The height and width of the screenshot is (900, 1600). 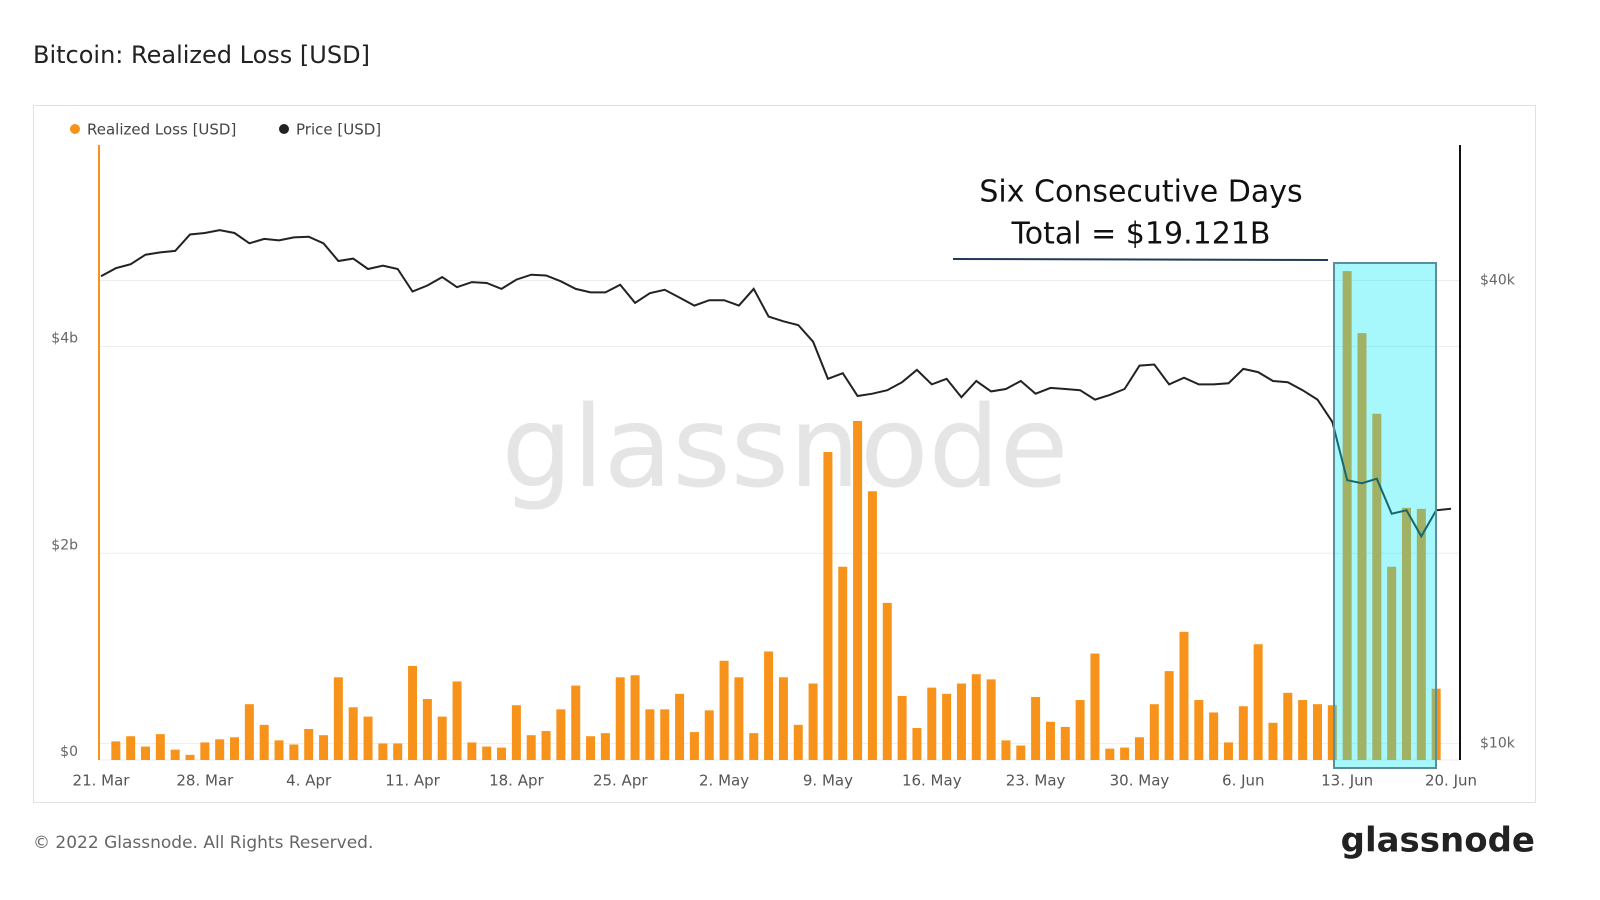 What do you see at coordinates (1347, 781) in the screenshot?
I see `x-tick-label: 13. Jun` at bounding box center [1347, 781].